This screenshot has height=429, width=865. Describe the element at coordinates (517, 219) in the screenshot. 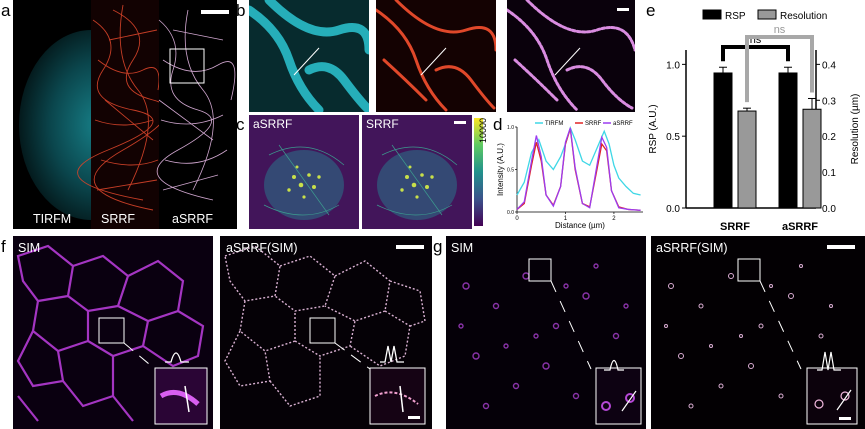

I see `x-tick-label: 0` at that location.